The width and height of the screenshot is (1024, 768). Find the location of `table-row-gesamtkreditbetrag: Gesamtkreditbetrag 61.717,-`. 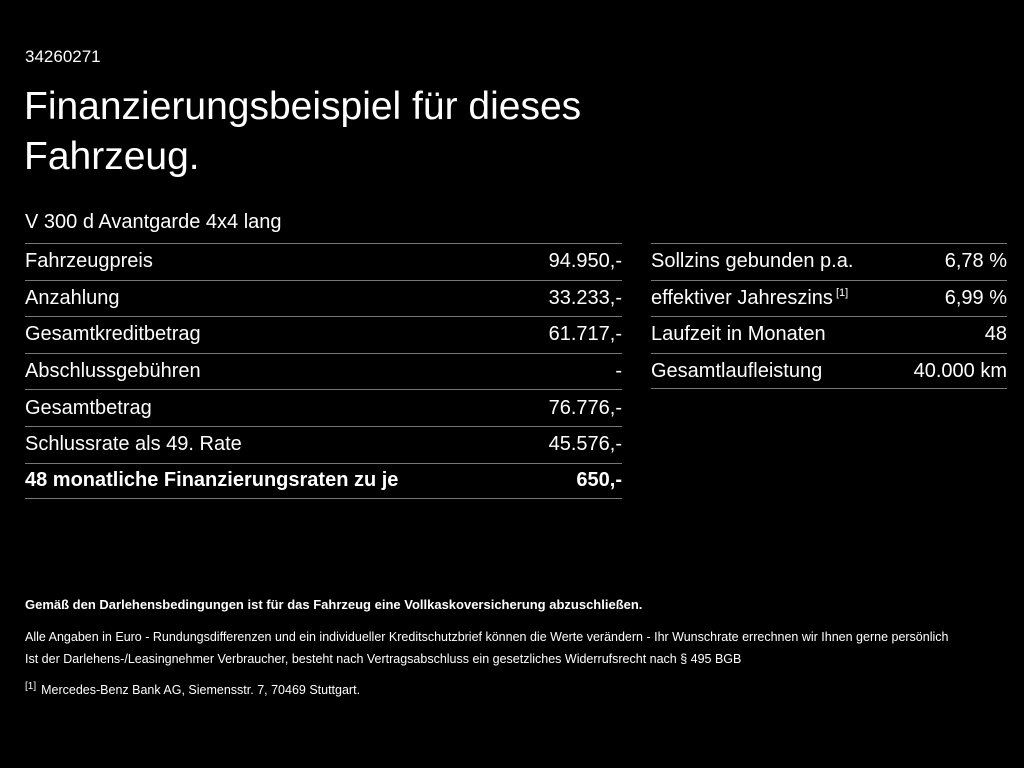

table-row-gesamtkreditbetrag: Gesamtkreditbetrag 61.717,- is located at coordinates (323, 334).